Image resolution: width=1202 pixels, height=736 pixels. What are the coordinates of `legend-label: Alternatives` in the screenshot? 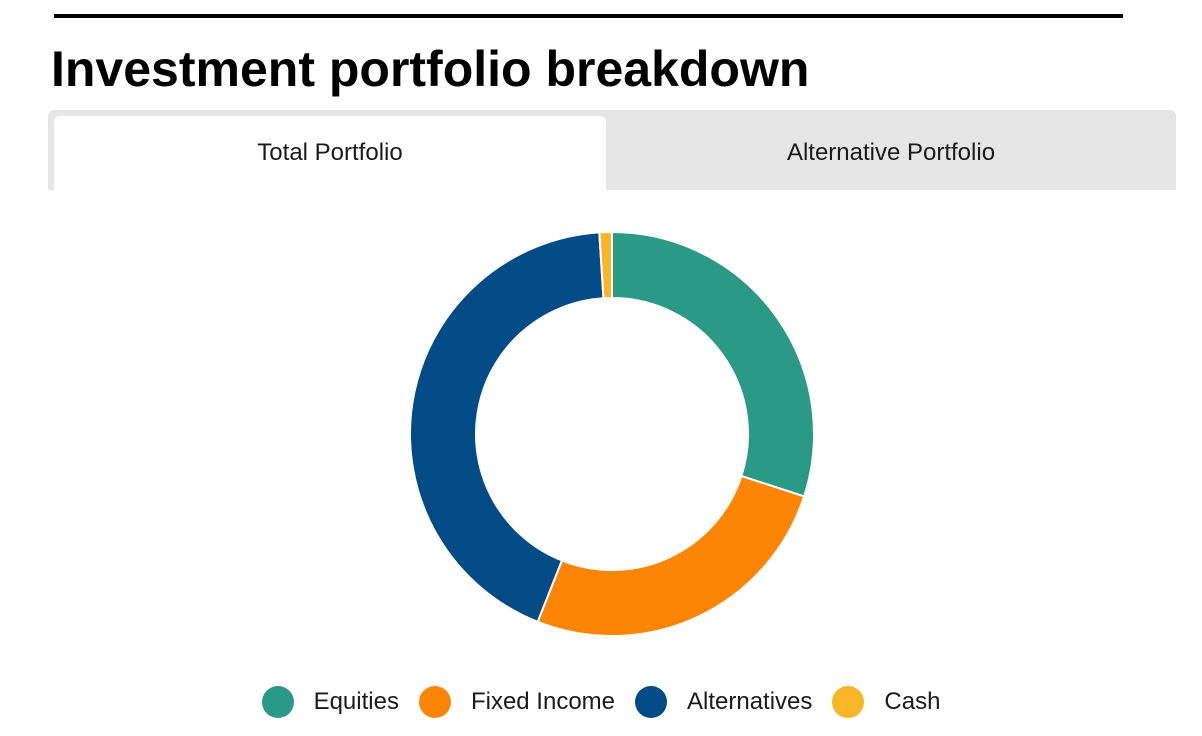 It's located at (750, 701).